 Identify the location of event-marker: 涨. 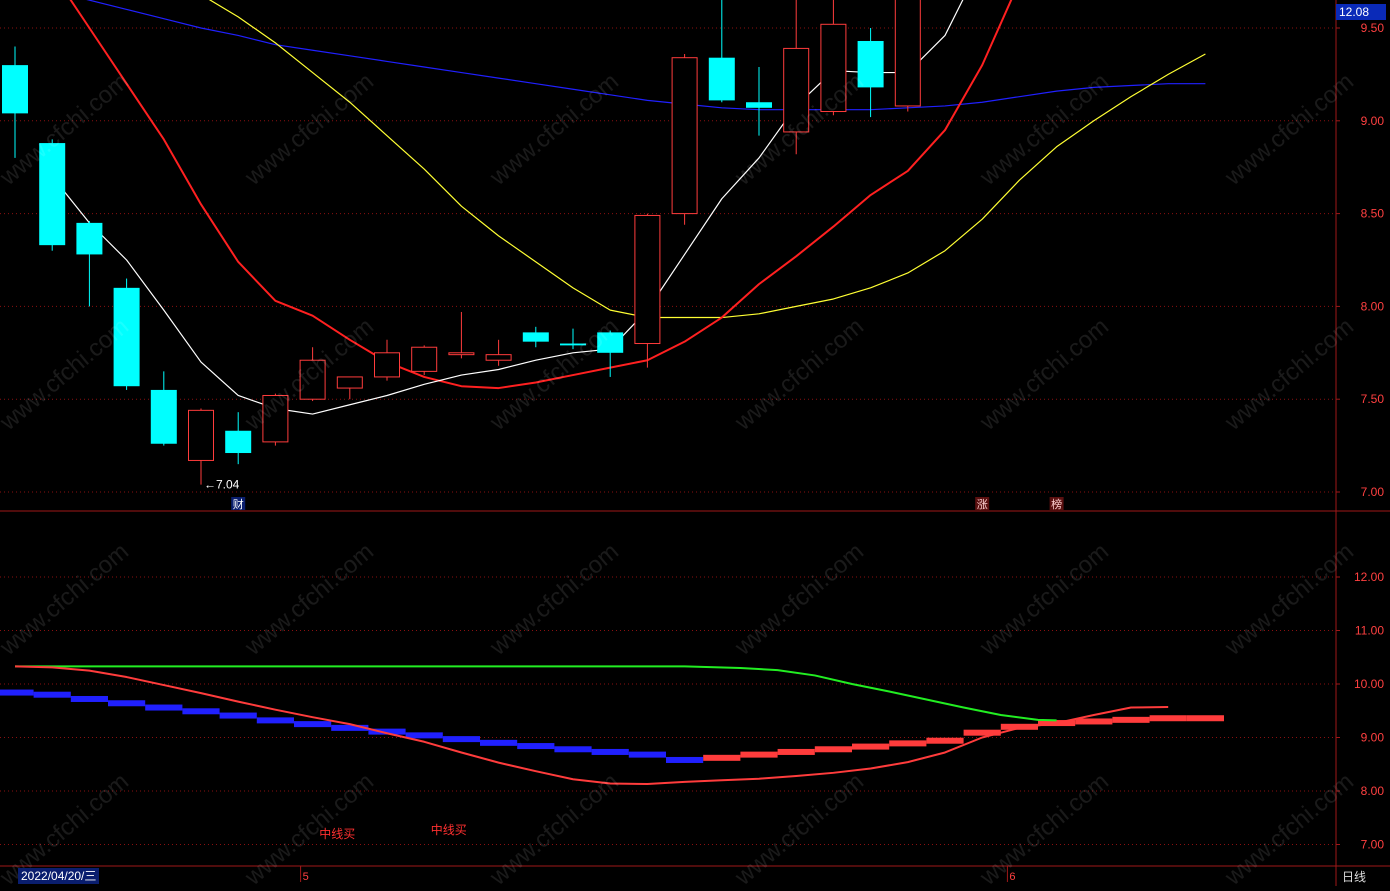
(982, 504).